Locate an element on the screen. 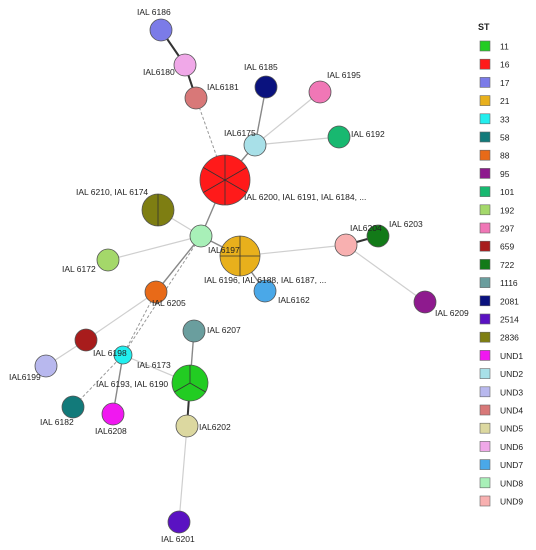 The width and height of the screenshot is (536, 550). node-n6192 is located at coordinates (339, 137).